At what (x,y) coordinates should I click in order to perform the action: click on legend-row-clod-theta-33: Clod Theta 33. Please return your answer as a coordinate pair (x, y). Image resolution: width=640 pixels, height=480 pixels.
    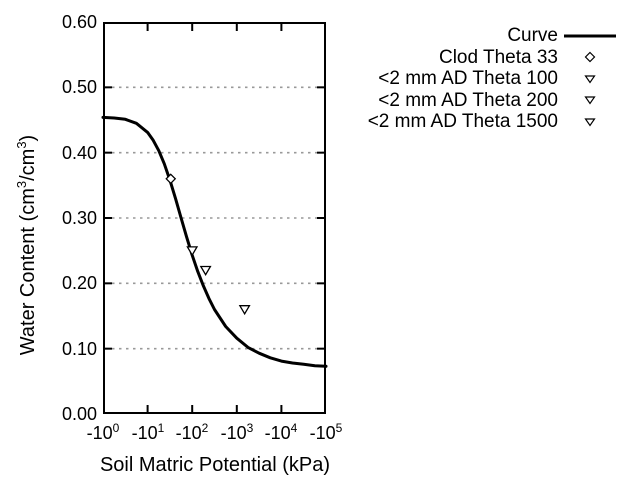
    Looking at the image, I should click on (481, 58).